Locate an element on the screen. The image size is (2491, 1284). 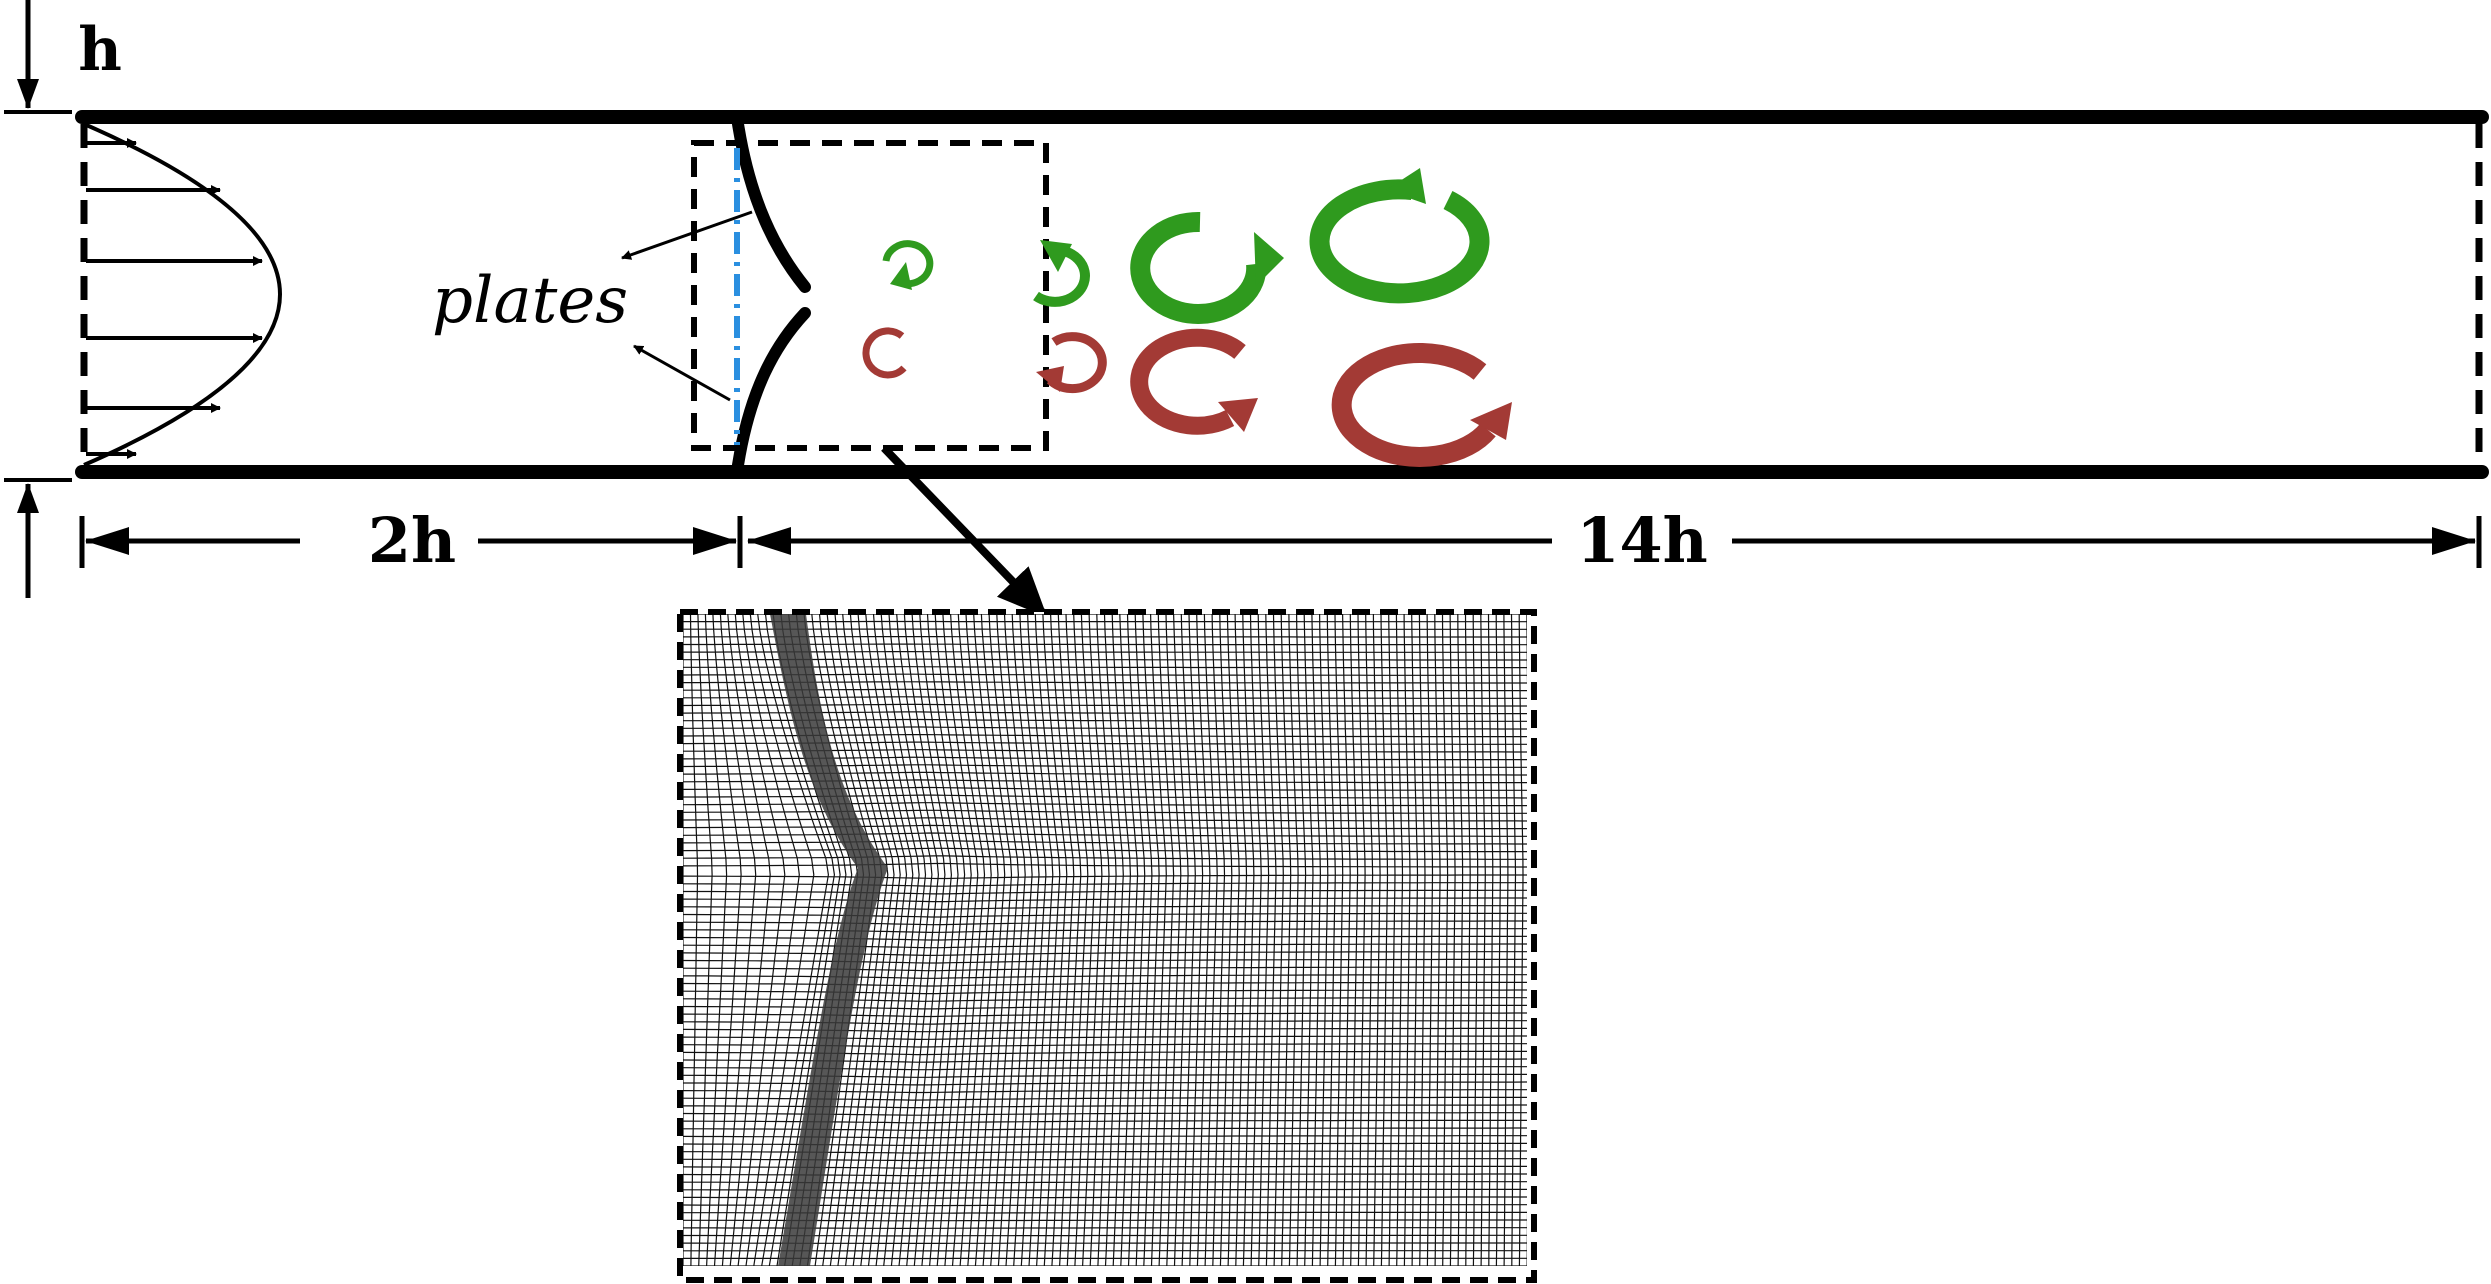
plates-label: plates is located at coordinates (530, 301).